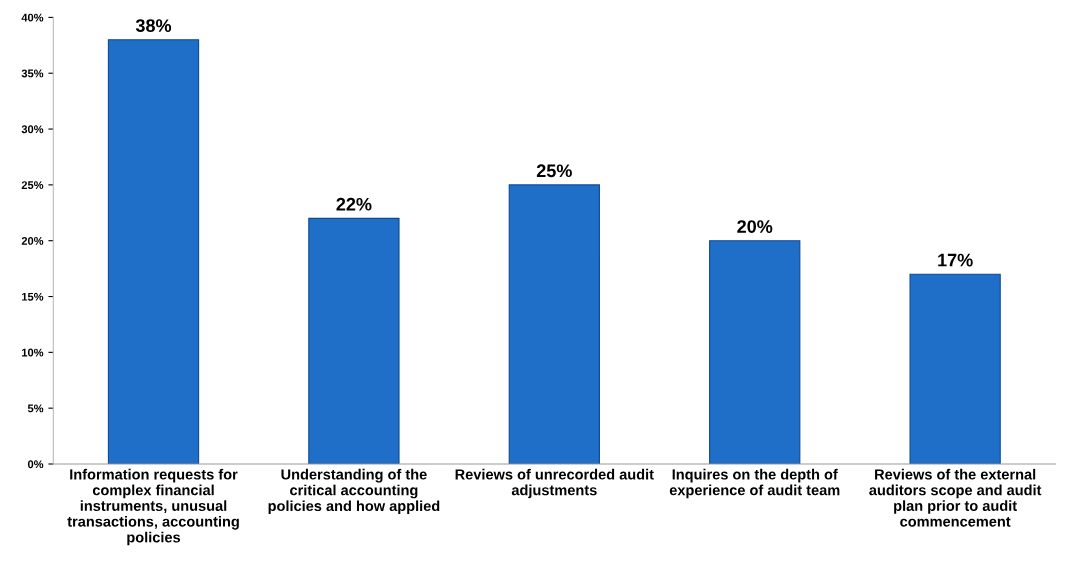 Image resolution: width=1066 pixels, height=580 pixels. What do you see at coordinates (754, 483) in the screenshot?
I see `x-tick-label: Inquires on the depth of experience of audit team` at bounding box center [754, 483].